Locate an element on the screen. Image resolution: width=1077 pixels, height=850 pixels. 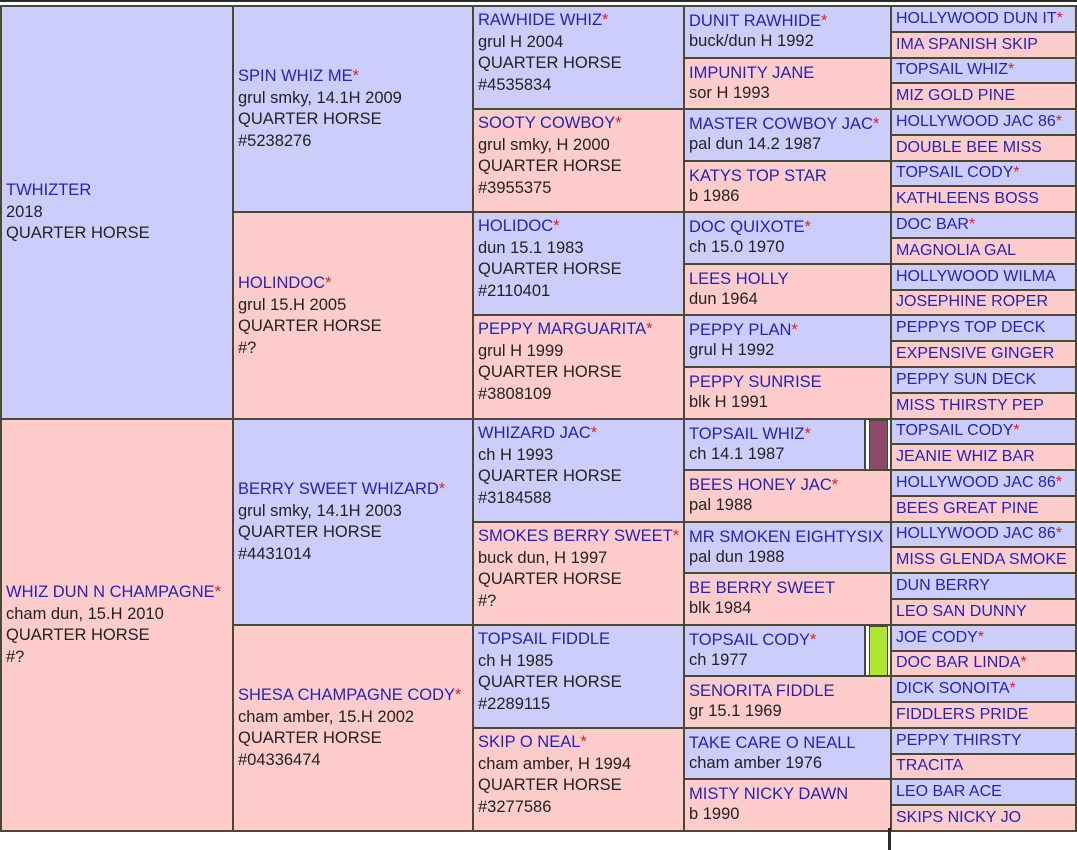
horse-cell-h15: TAKE CARE O NEALL cham amber 1976 is located at coordinates (787, 753).